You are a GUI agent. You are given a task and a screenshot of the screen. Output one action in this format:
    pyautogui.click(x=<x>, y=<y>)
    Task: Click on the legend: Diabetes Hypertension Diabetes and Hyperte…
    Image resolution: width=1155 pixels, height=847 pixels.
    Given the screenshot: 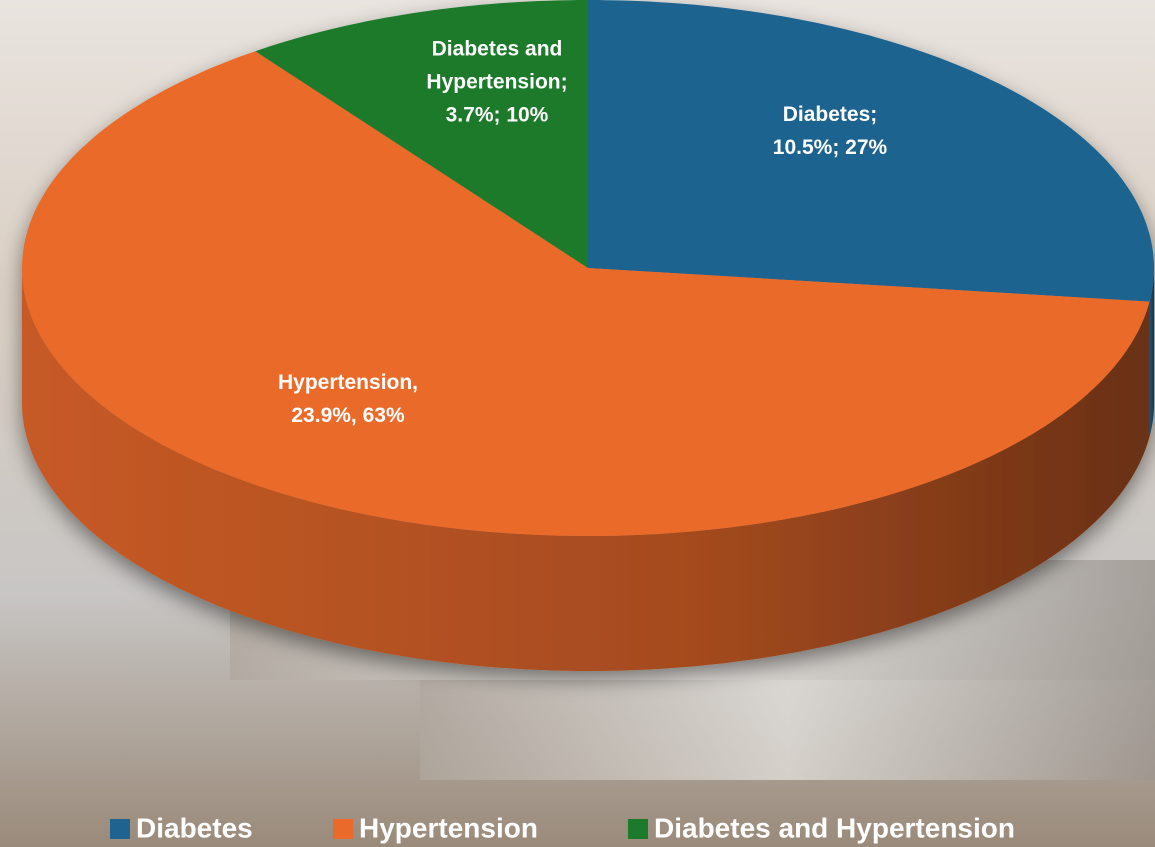 What is the action you would take?
    pyautogui.click(x=562, y=827)
    